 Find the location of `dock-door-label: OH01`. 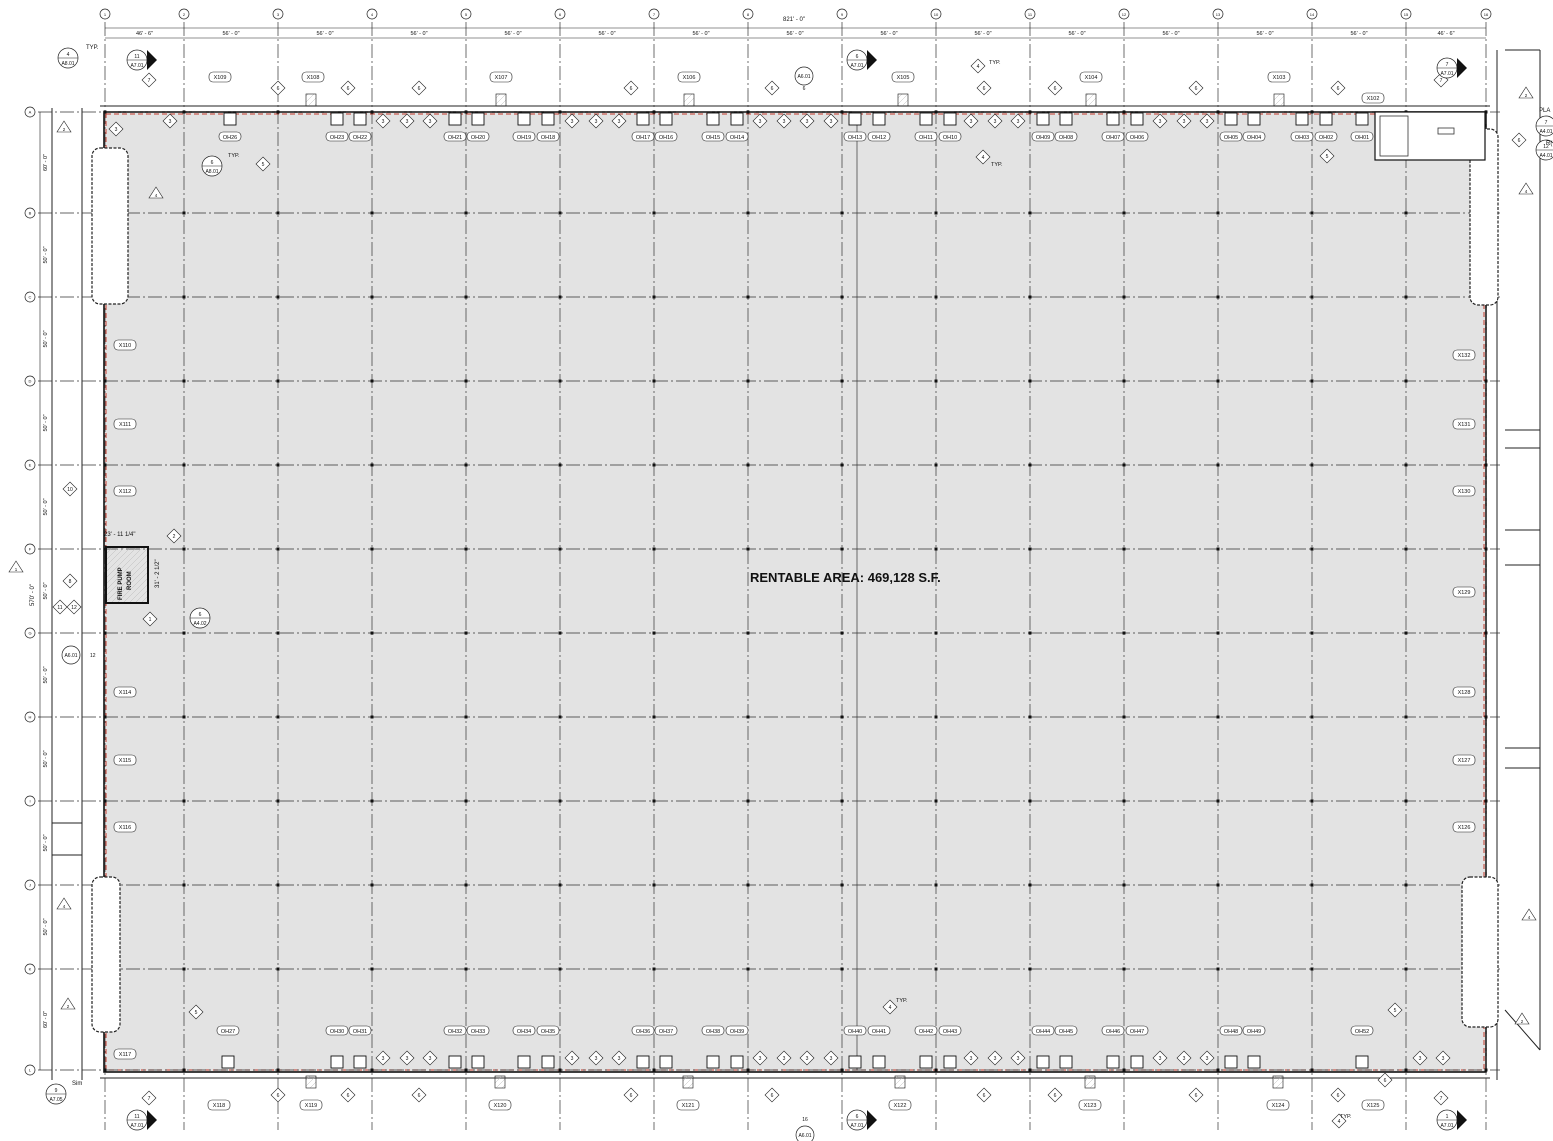

dock-door-label: OH01 is located at coordinates (1362, 138).